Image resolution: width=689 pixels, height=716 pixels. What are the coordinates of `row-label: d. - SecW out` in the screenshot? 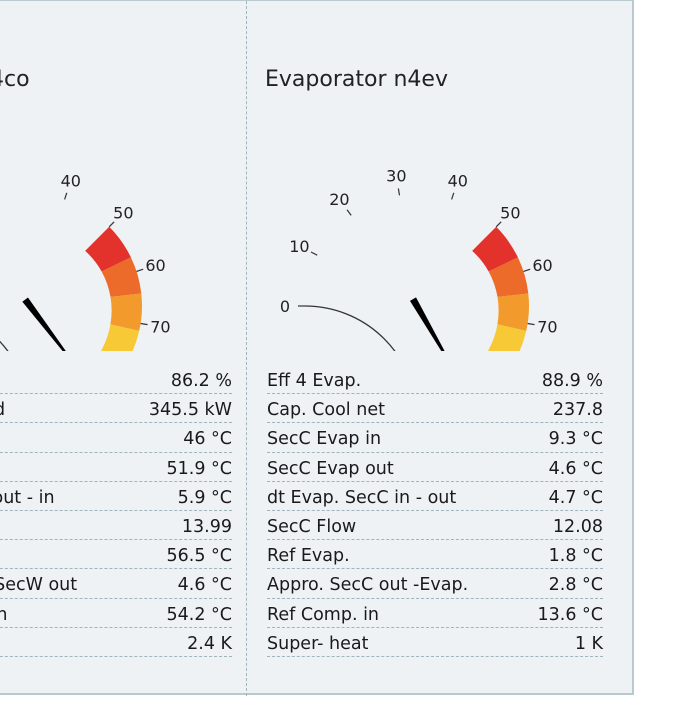 It's located at (39, 585).